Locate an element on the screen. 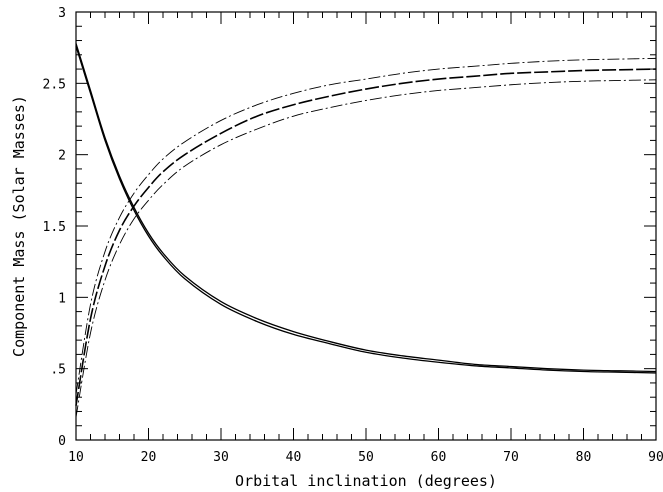 This screenshot has height=492, width=663. y-tick-label: 3 is located at coordinates (62, 13).